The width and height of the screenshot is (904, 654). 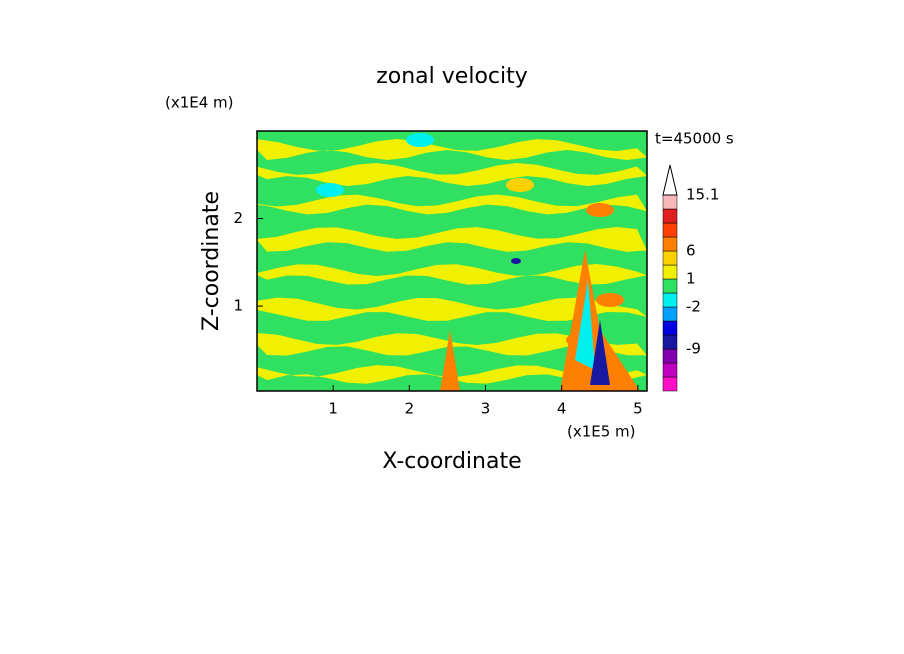 What do you see at coordinates (691, 251) in the screenshot?
I see `colorbar-label: 6` at bounding box center [691, 251].